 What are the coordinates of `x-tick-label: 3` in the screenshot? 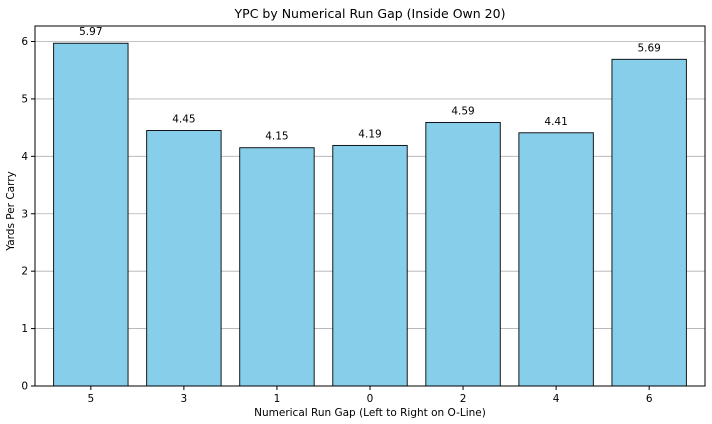 It's located at (184, 399).